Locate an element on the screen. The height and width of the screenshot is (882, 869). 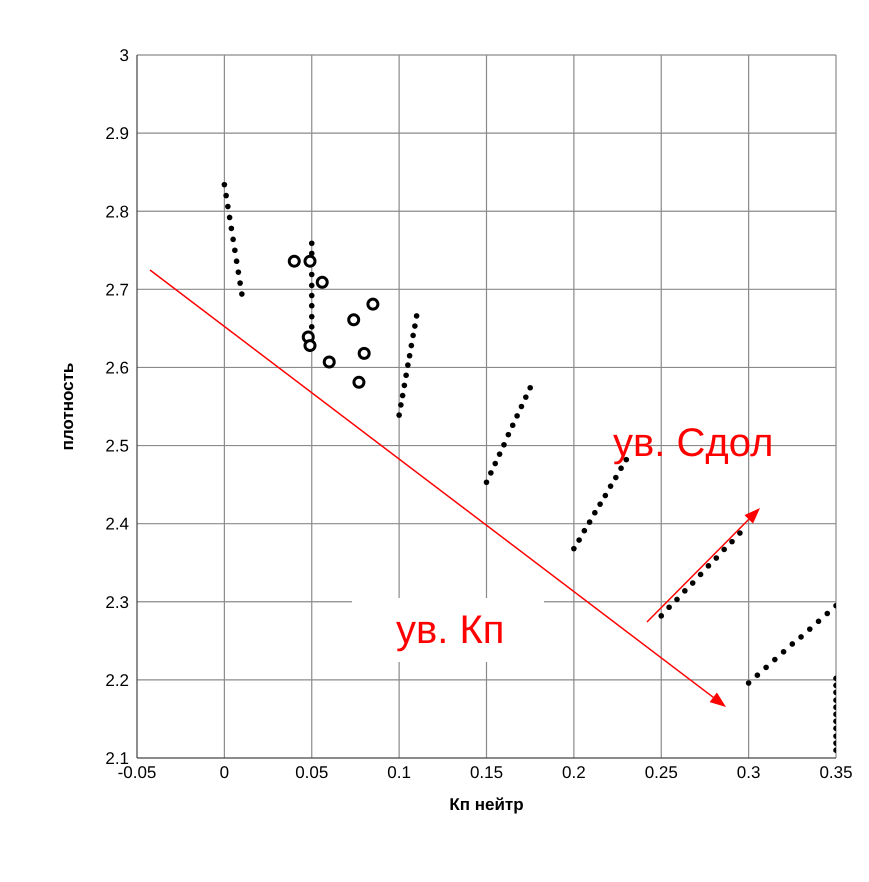
y-axis-title: плотность is located at coordinates (68, 406).